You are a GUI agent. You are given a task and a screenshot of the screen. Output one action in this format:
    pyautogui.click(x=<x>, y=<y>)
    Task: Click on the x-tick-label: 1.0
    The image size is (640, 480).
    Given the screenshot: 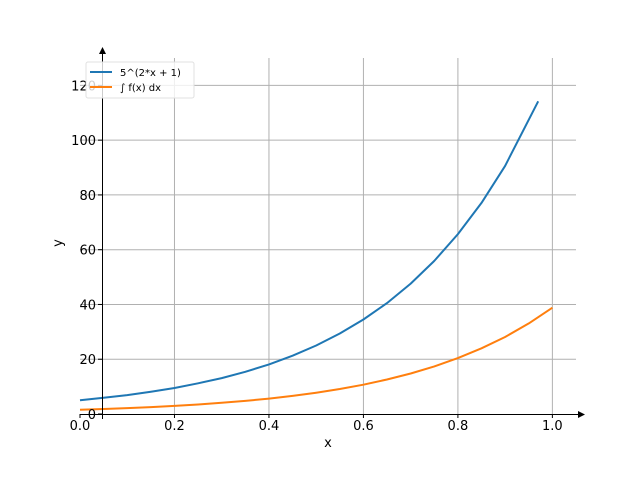 What is the action you would take?
    pyautogui.click(x=552, y=426)
    